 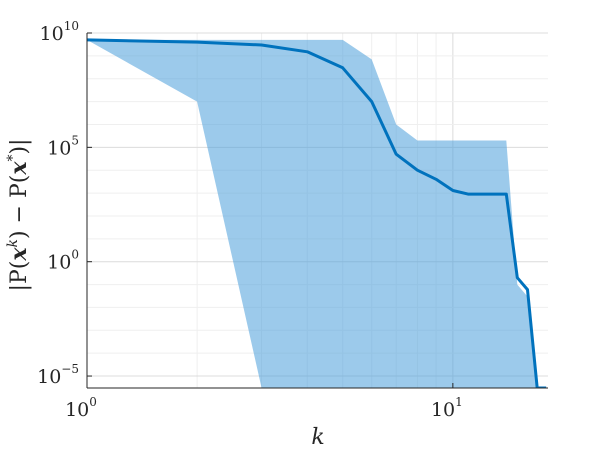 I want to click on y-tick-label: 10¹⁰, so click(x=59, y=32).